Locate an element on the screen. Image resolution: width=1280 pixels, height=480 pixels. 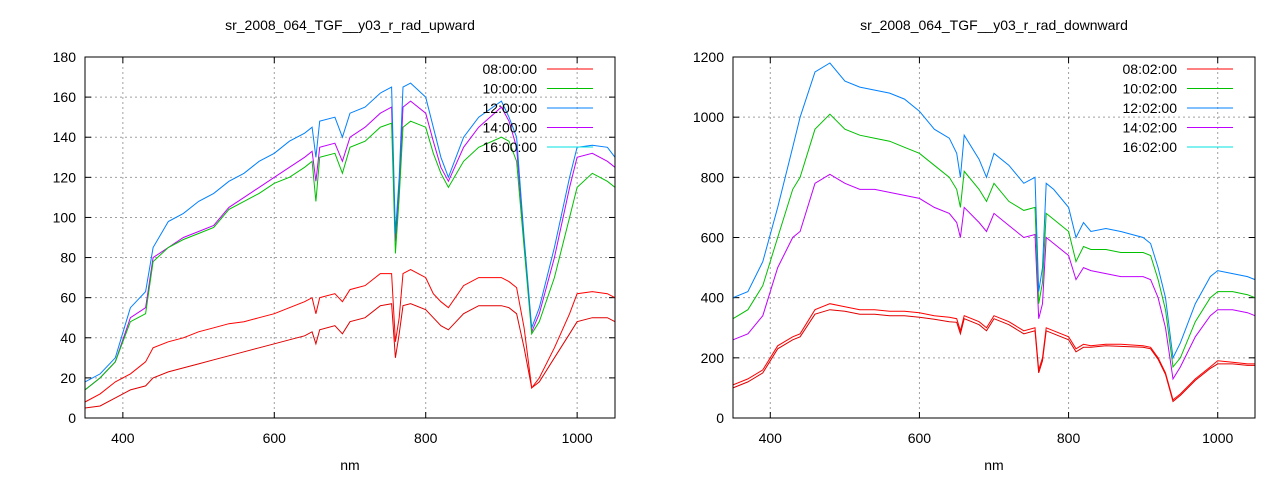
legend-label: 12:00:00 is located at coordinates (510, 108).